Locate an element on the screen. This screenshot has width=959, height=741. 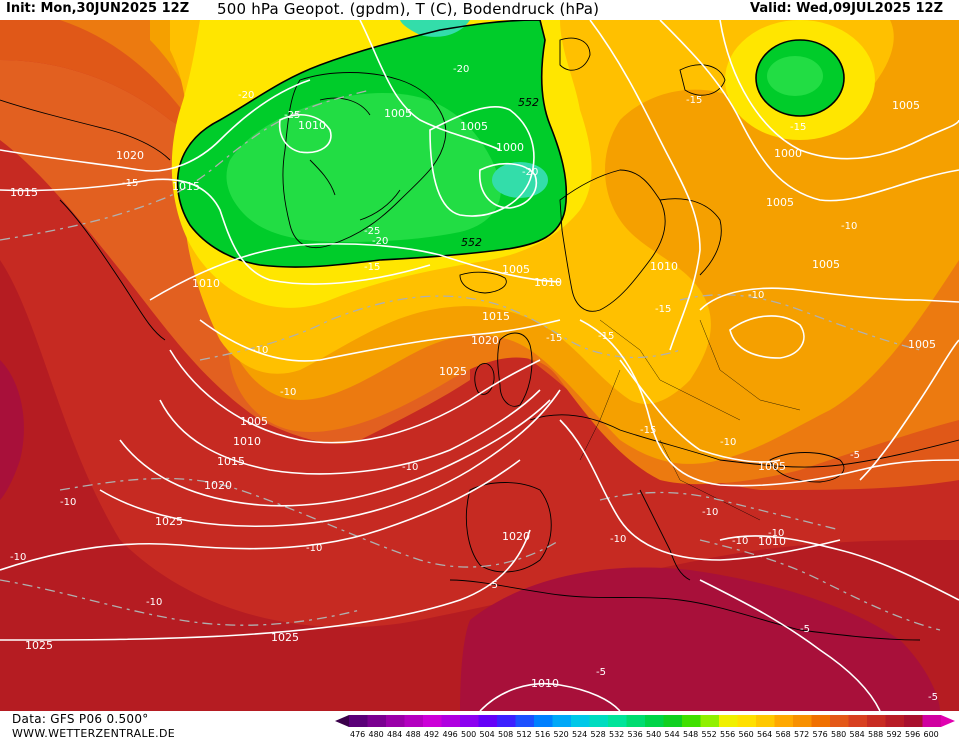
temp-label: -25 is located at coordinates (372, 231).